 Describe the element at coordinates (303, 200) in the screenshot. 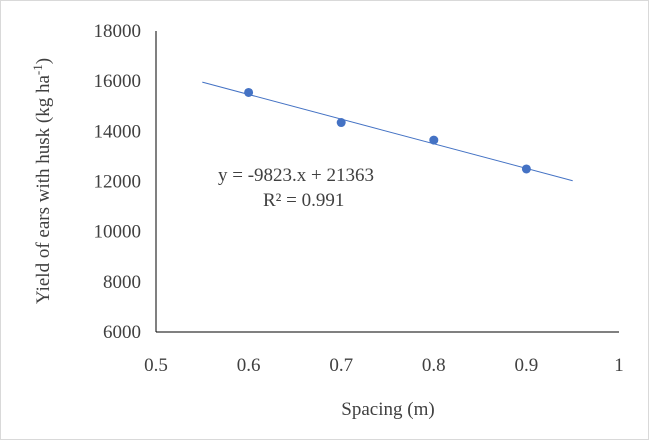

I see `r-squared-label: R² = 0.991` at that location.